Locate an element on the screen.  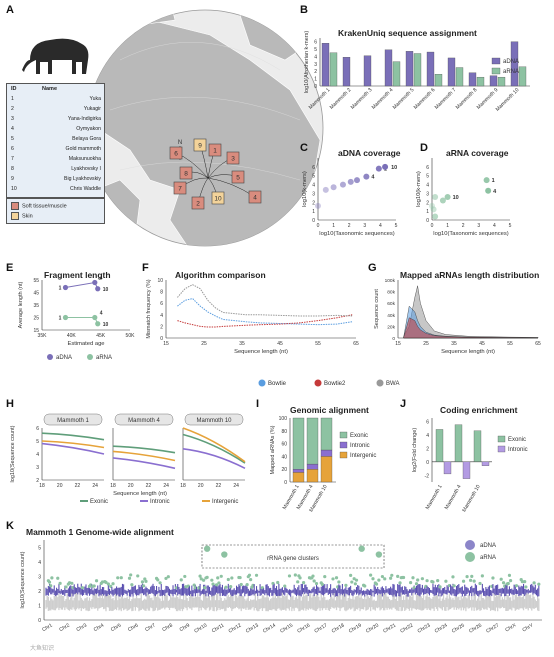
mammoth-icon is located at coordinates (55, 56).